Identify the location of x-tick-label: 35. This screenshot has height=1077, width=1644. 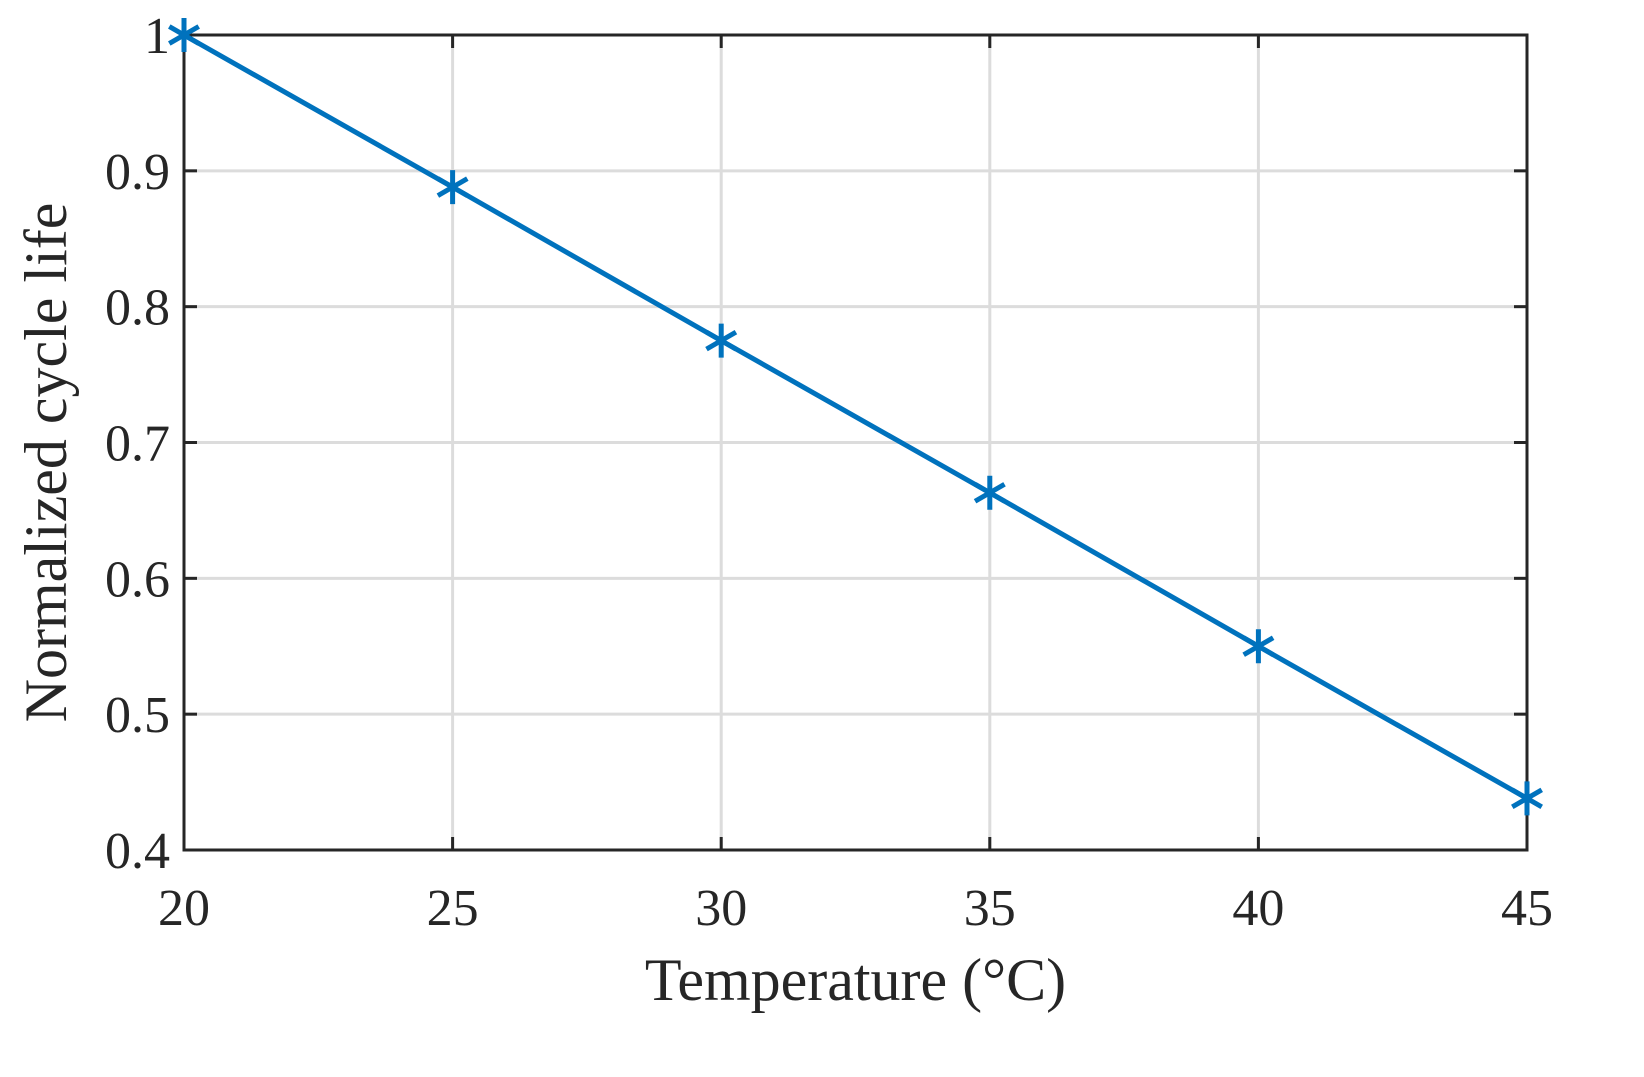
(990, 908).